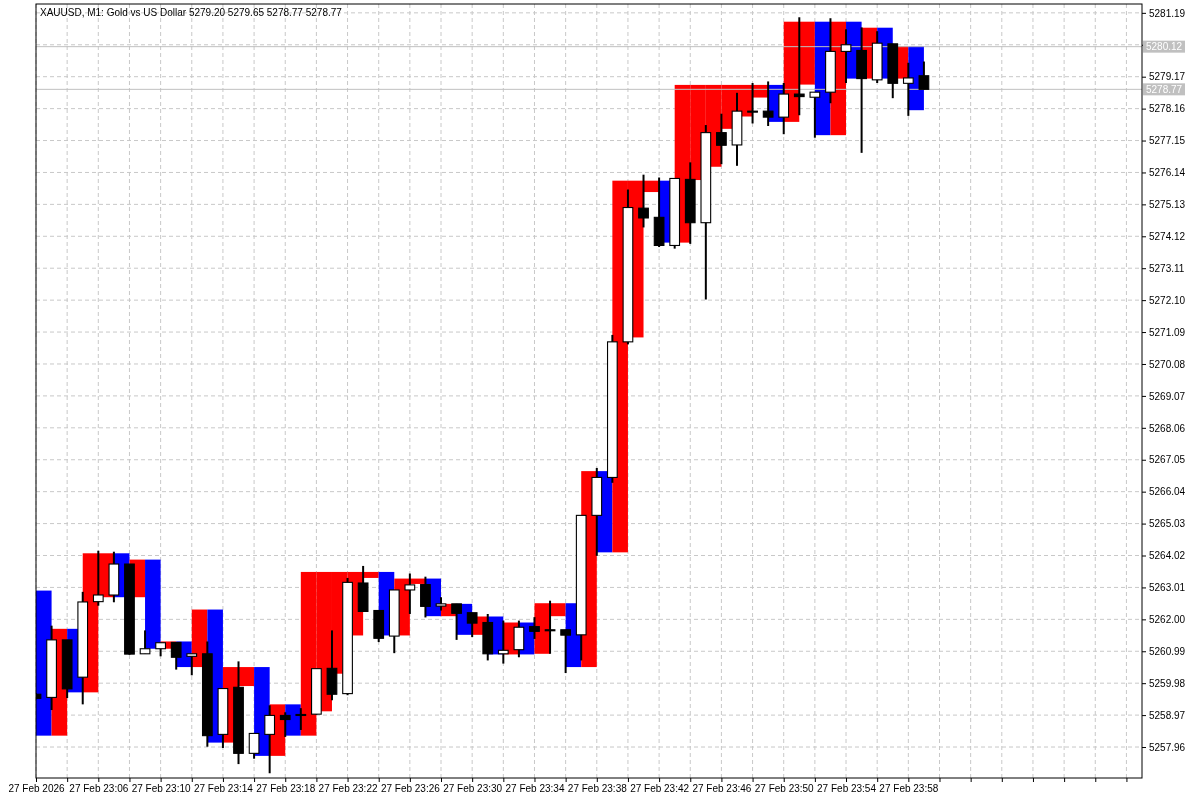 The image size is (1200, 800). Describe the element at coordinates (1167, 492) in the screenshot. I see `y-tick-label: 5266.04` at that location.